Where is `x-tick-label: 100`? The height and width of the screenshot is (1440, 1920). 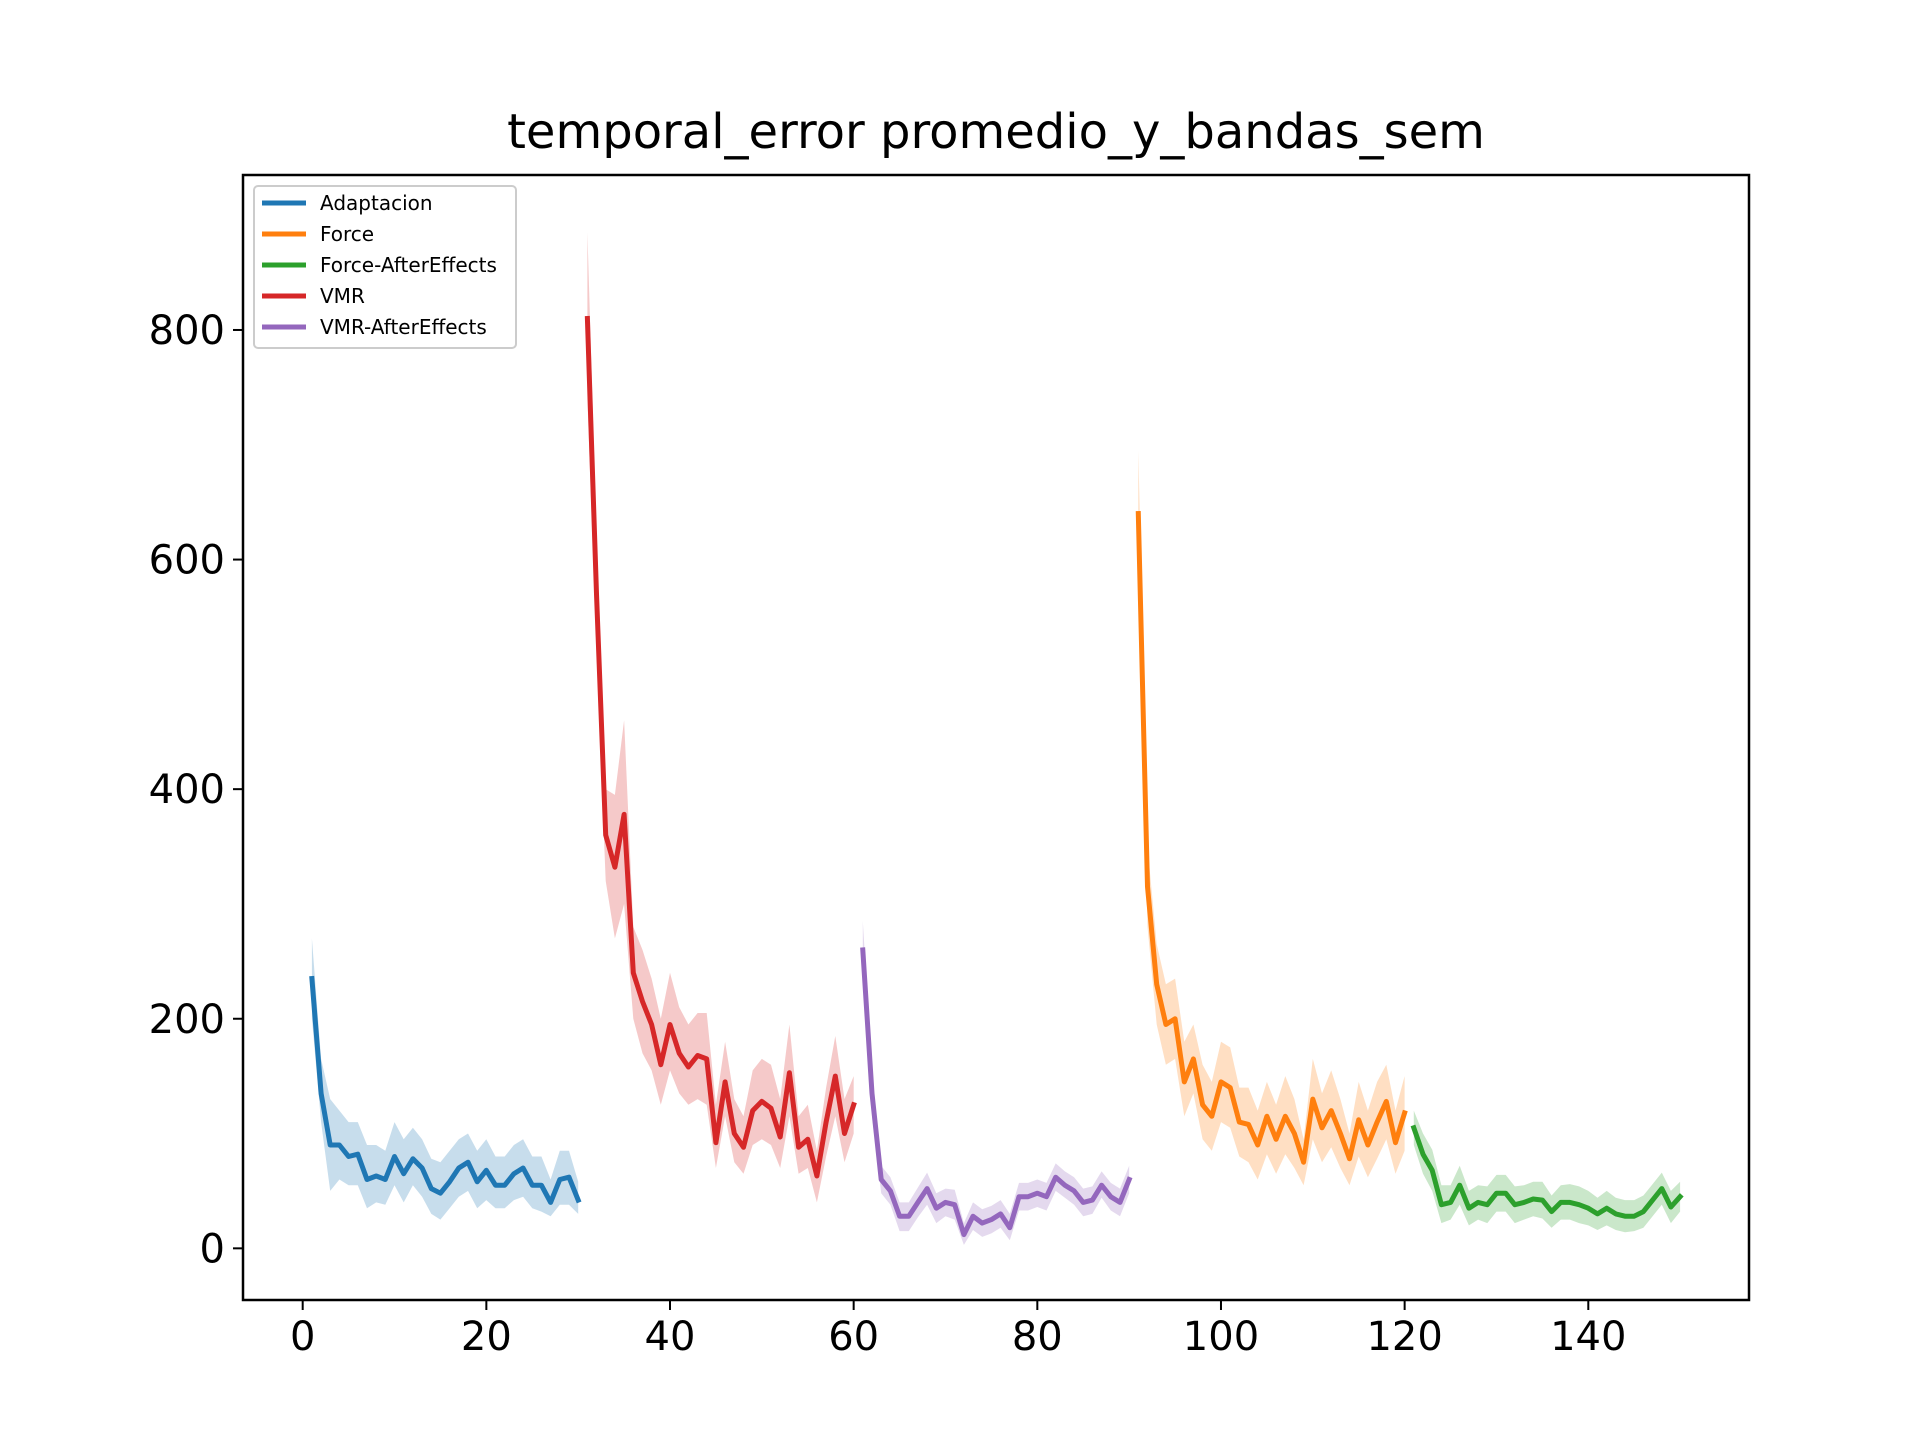 x-tick-label: 100 is located at coordinates (1221, 1337).